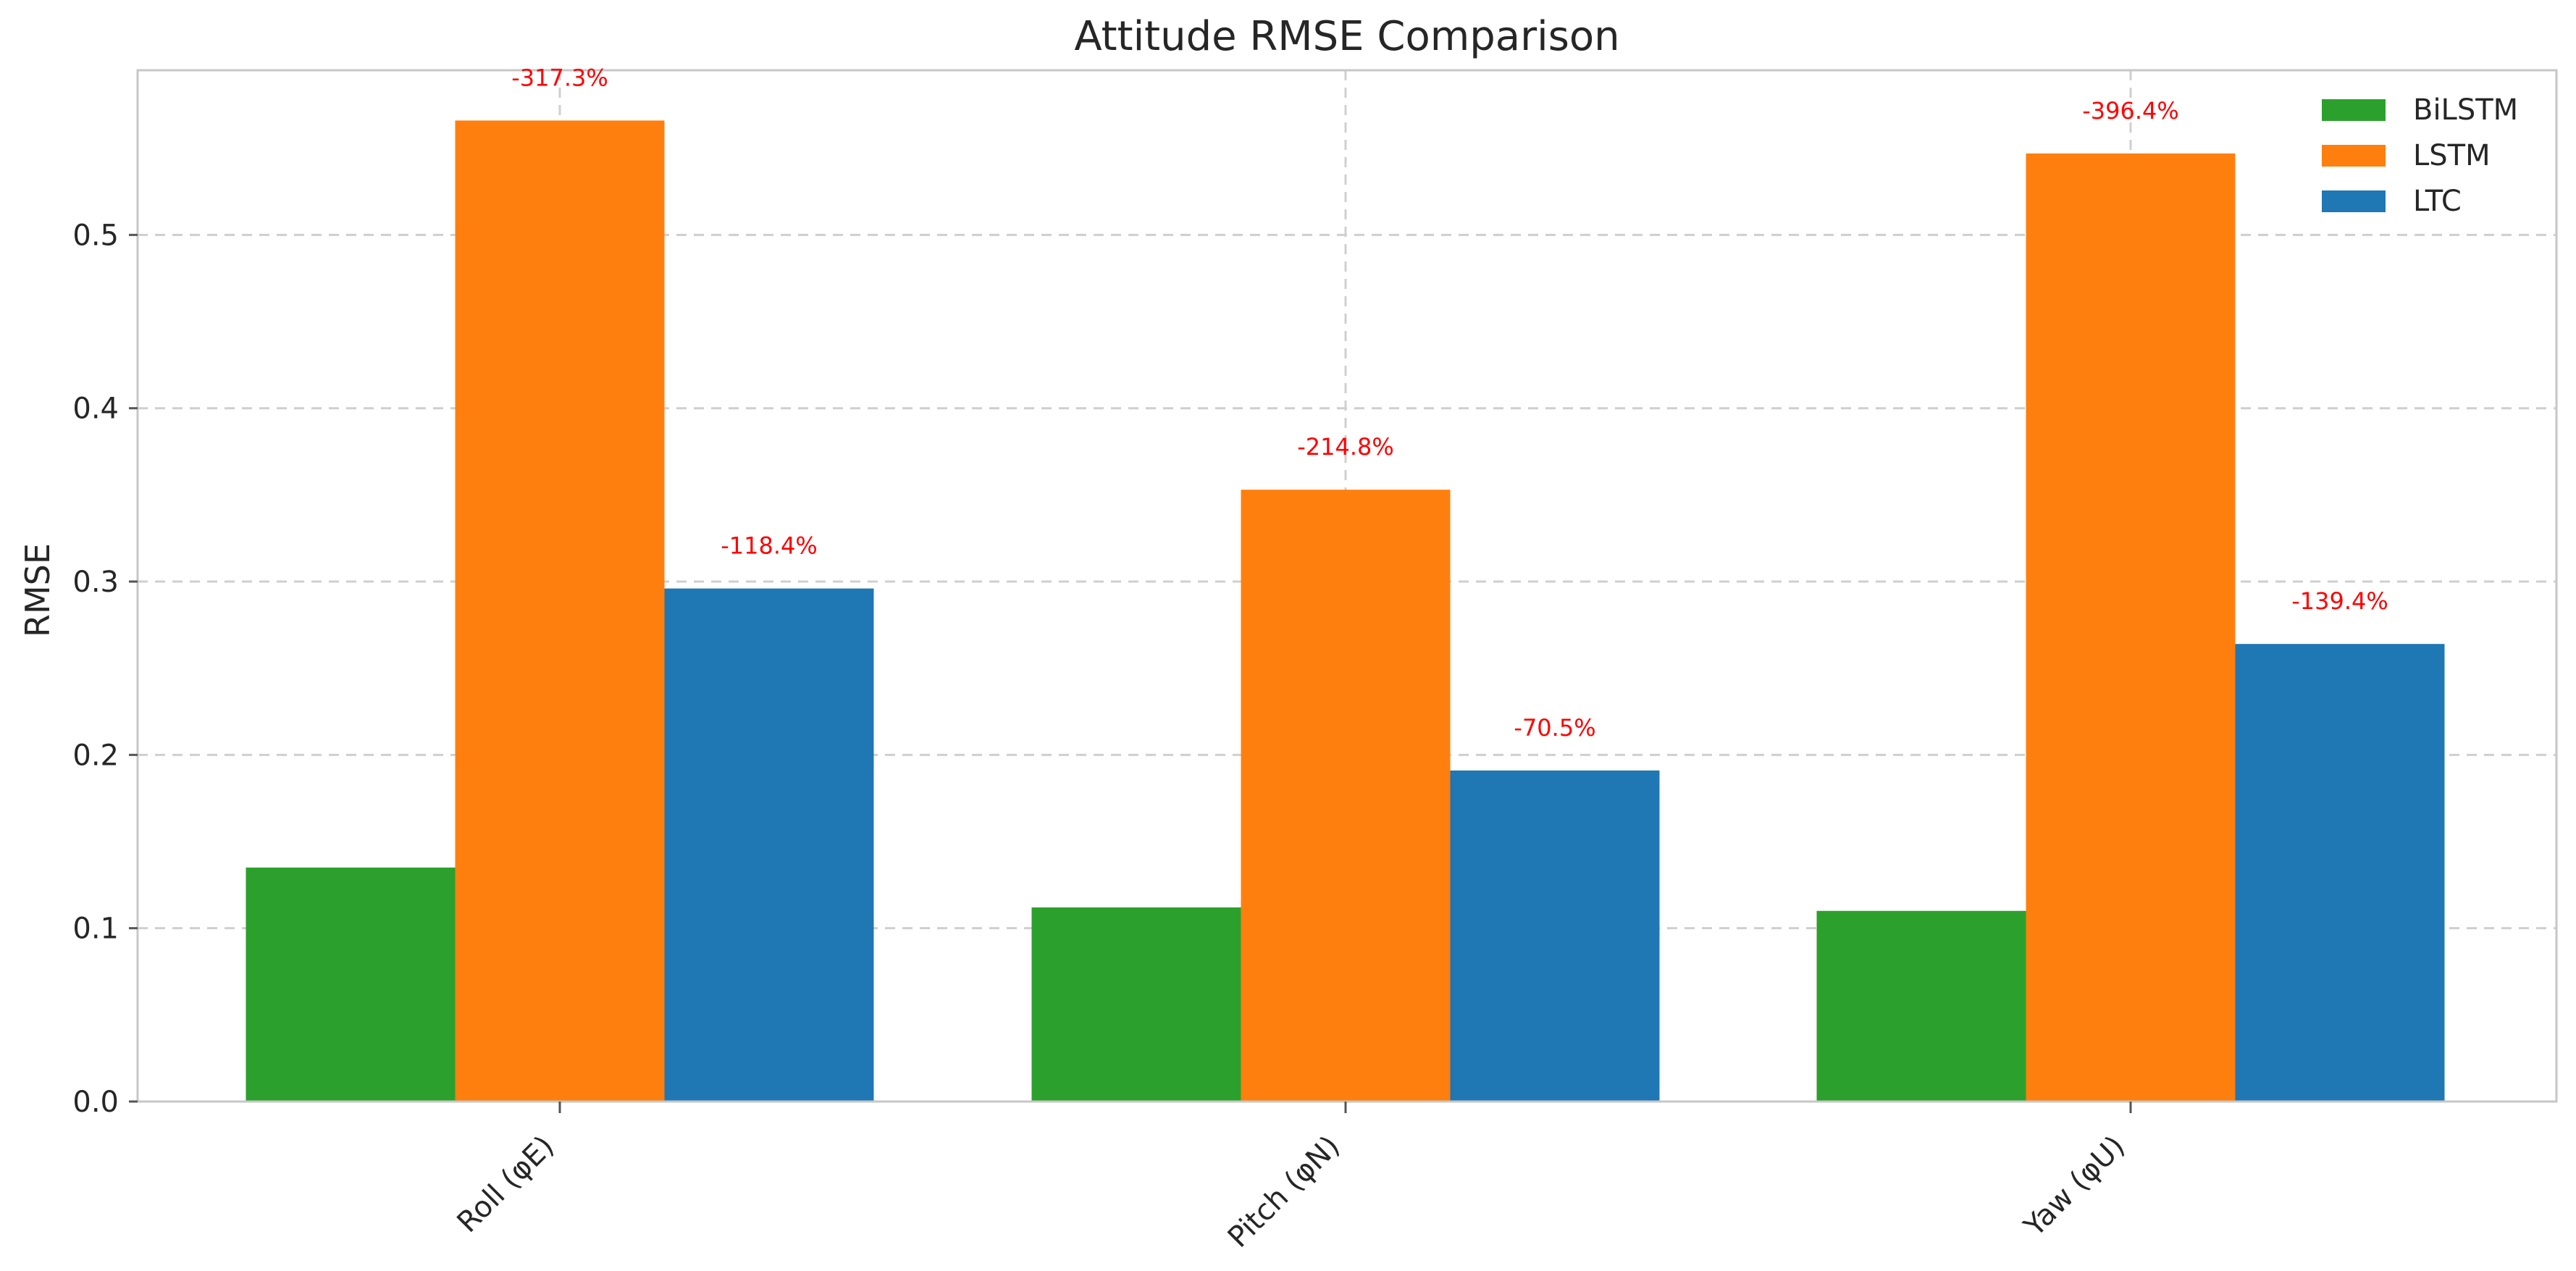 Image resolution: width=2576 pixels, height=1271 pixels. I want to click on y-axis-label: RMSE, so click(37, 590).